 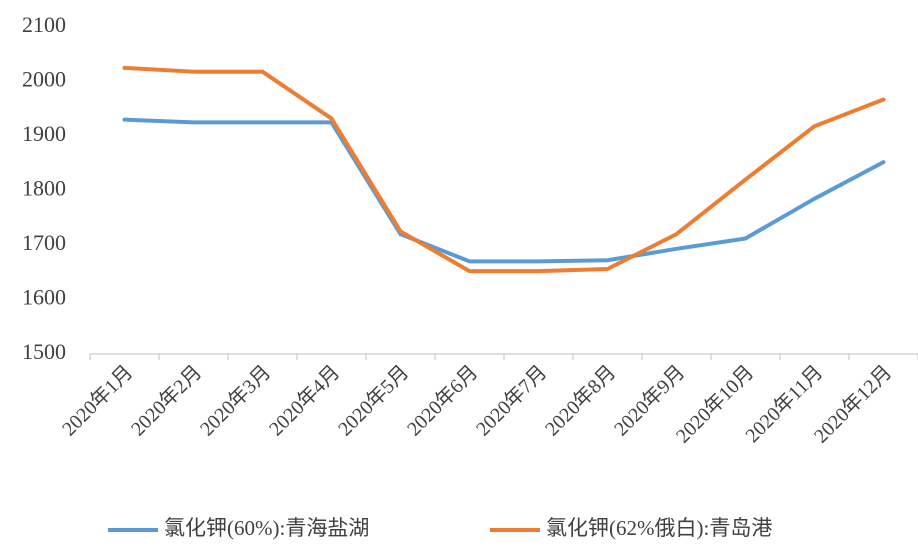 I want to click on y-tick-label: 2000, so click(x=44, y=79).